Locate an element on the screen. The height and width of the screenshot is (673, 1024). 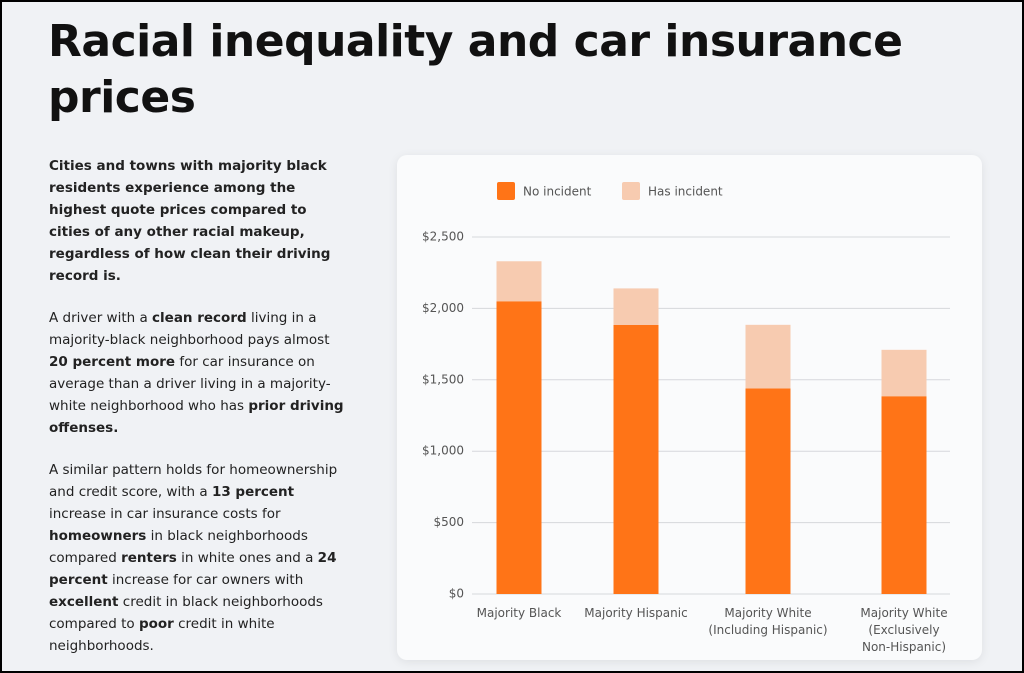
bold-text: poor is located at coordinates (156, 624).